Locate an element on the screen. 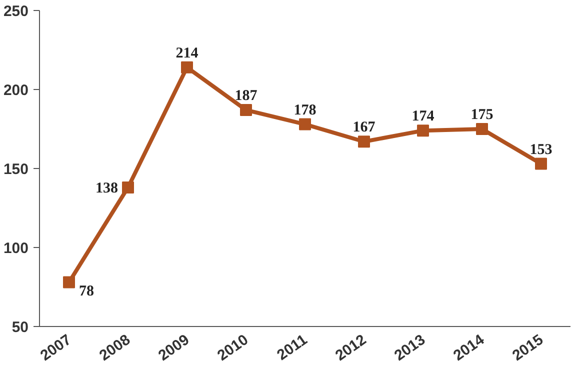  data-label: 153 is located at coordinates (541, 150).